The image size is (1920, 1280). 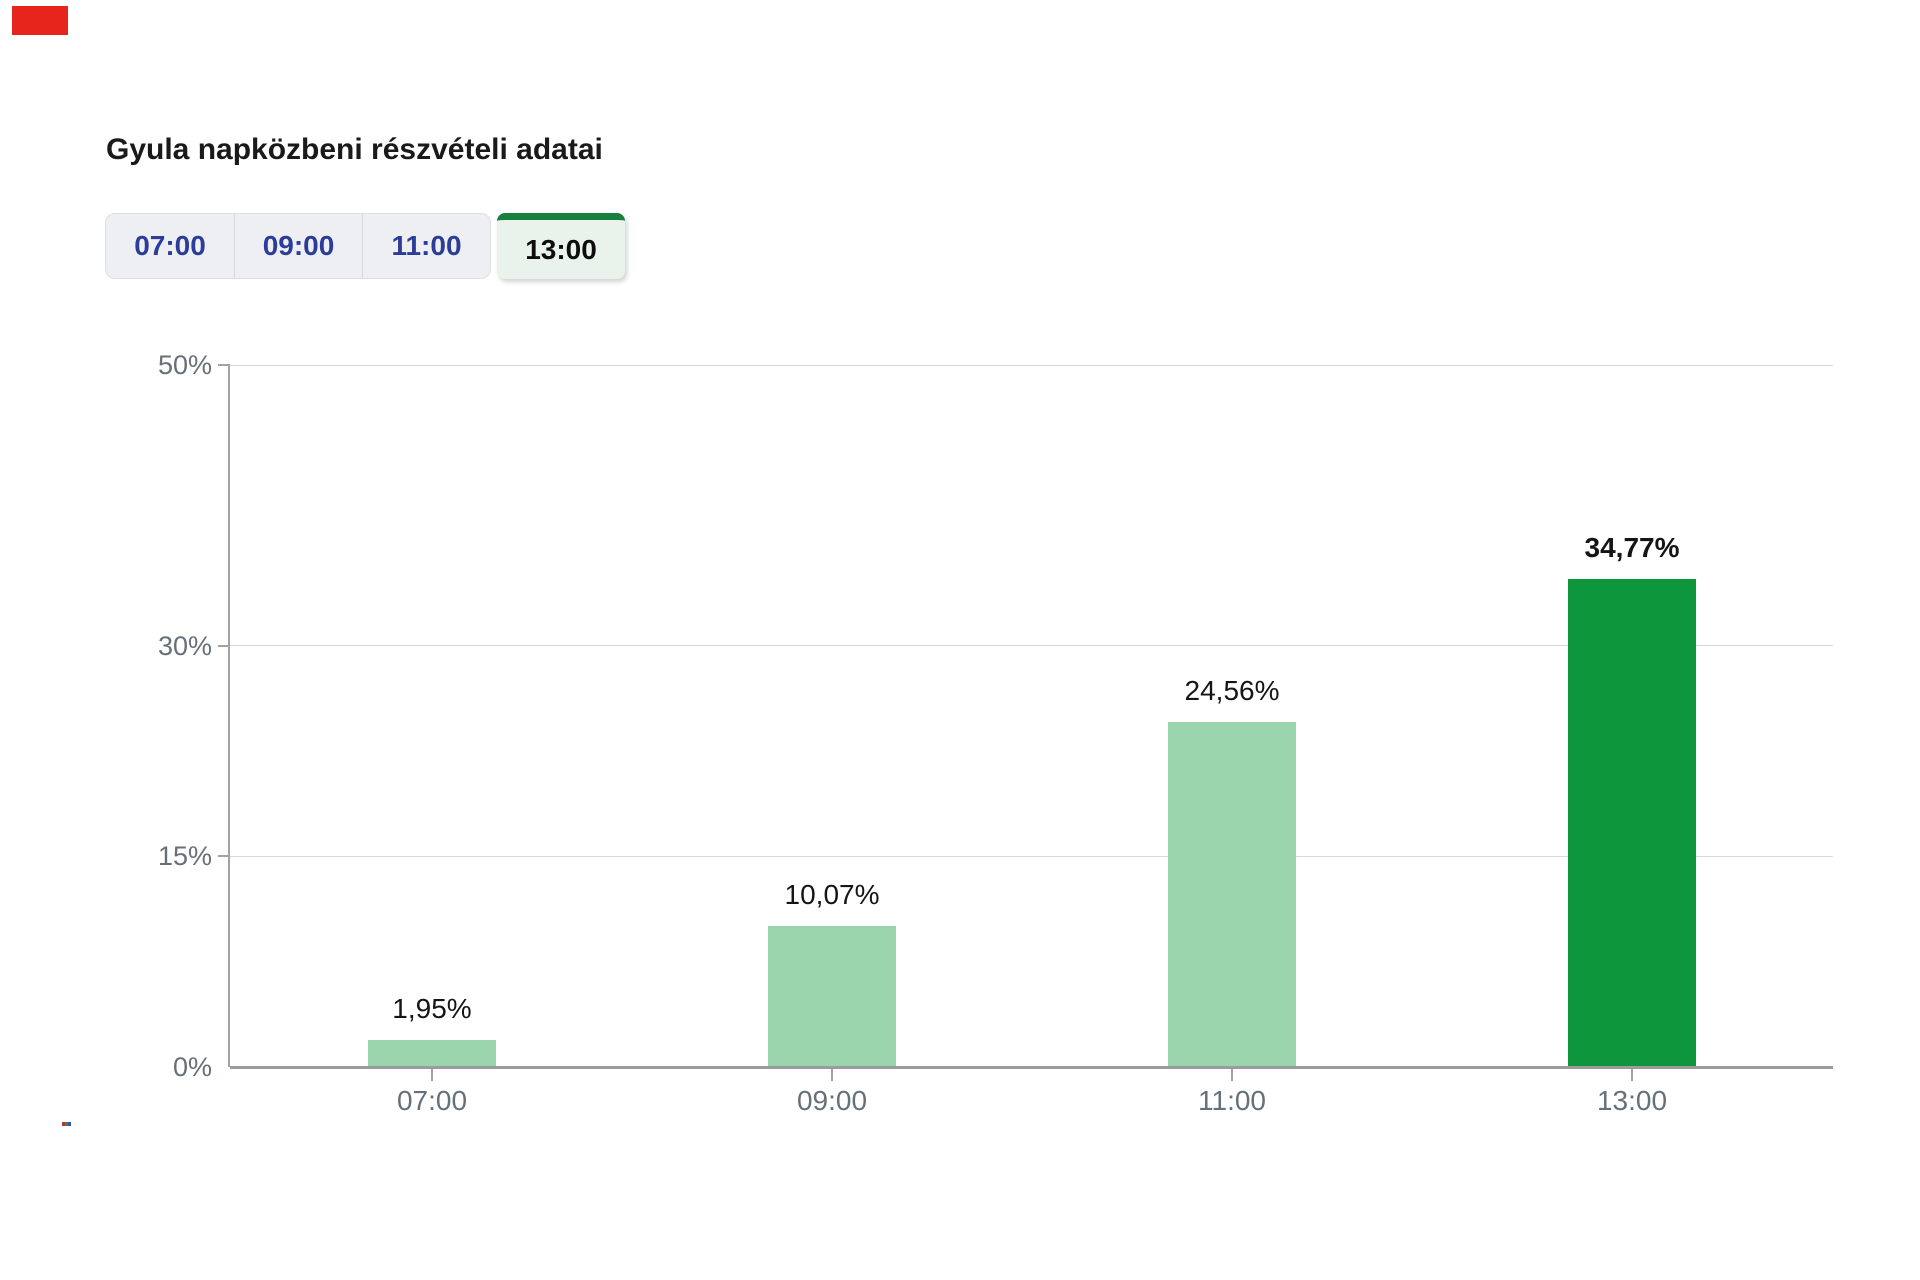 I want to click on y-axis-label-15: 15%, so click(x=184, y=856).